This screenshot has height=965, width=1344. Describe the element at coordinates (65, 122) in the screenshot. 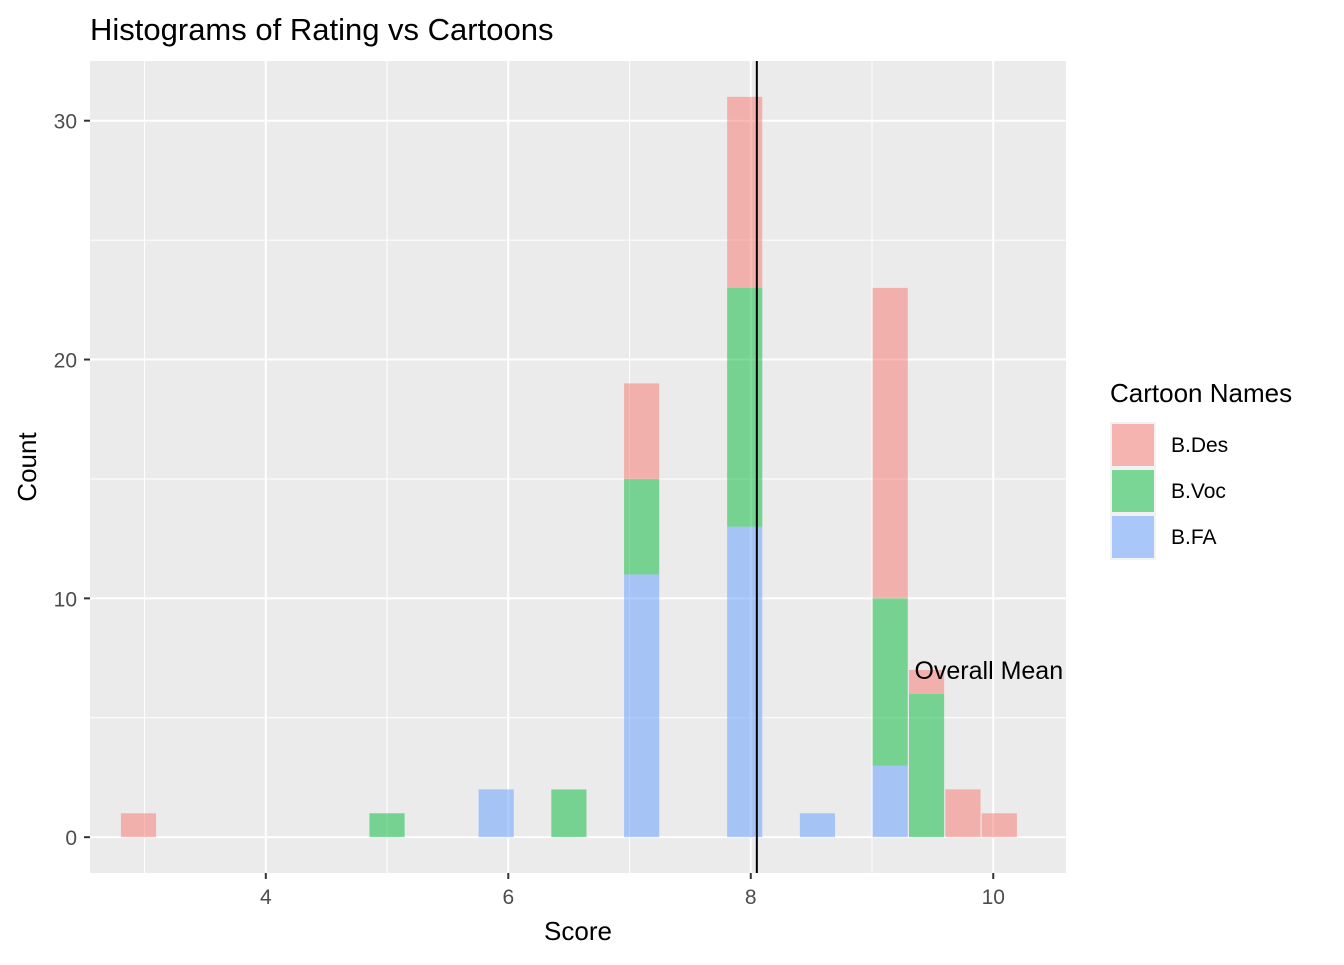

I see `y-tick-label: 30` at that location.